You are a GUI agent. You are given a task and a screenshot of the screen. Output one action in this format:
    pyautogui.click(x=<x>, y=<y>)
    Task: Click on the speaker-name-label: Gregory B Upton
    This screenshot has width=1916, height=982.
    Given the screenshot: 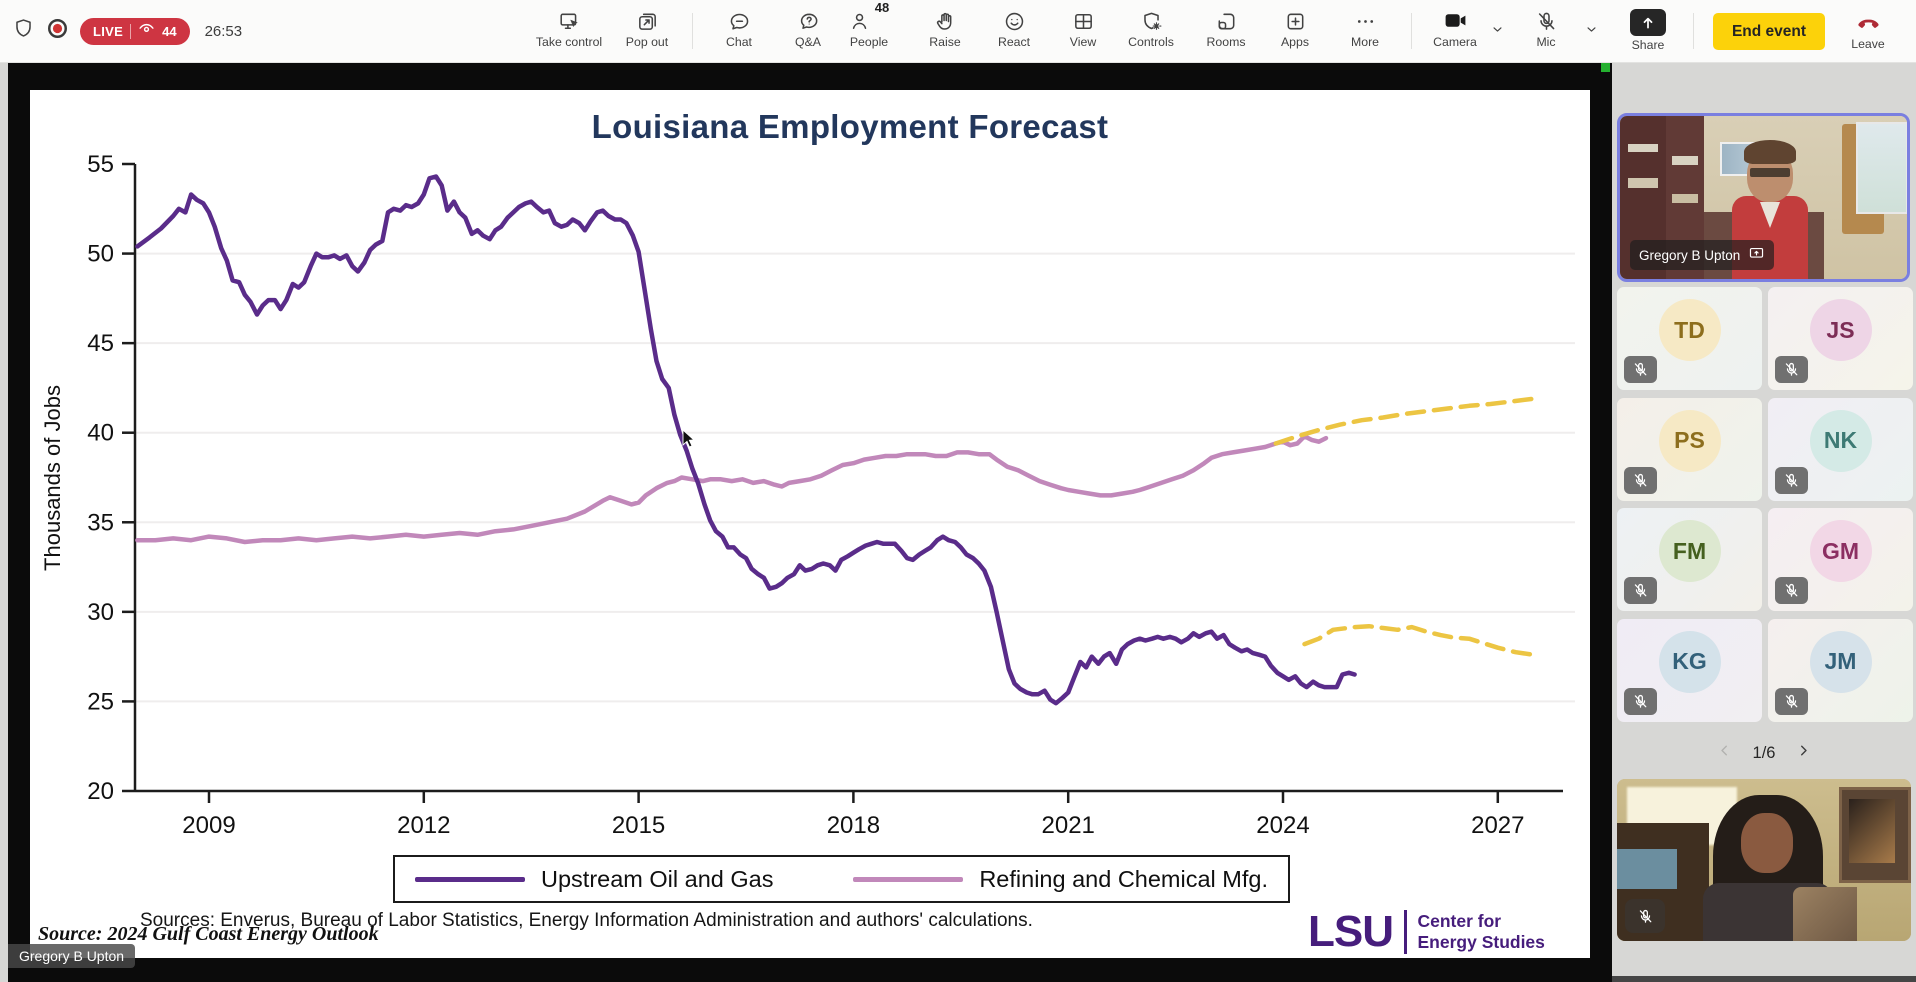 What is the action you would take?
    pyautogui.click(x=1702, y=255)
    